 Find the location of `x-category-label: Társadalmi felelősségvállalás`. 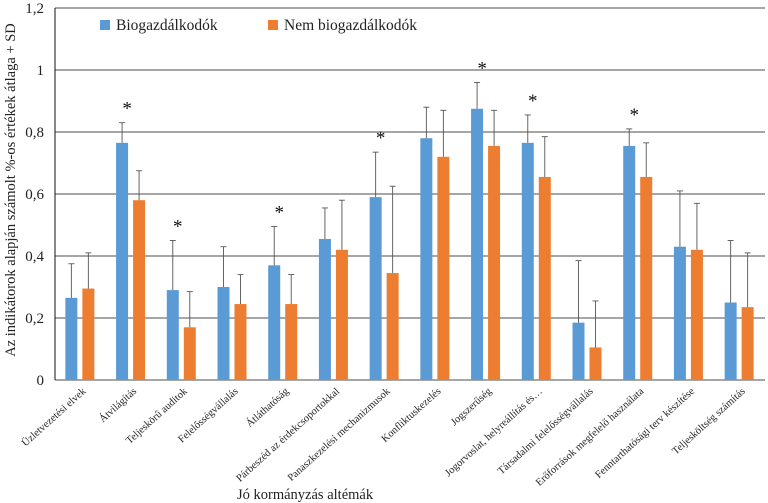

x-category-label: Társadalmi felelősségvállalás is located at coordinates (545, 431).